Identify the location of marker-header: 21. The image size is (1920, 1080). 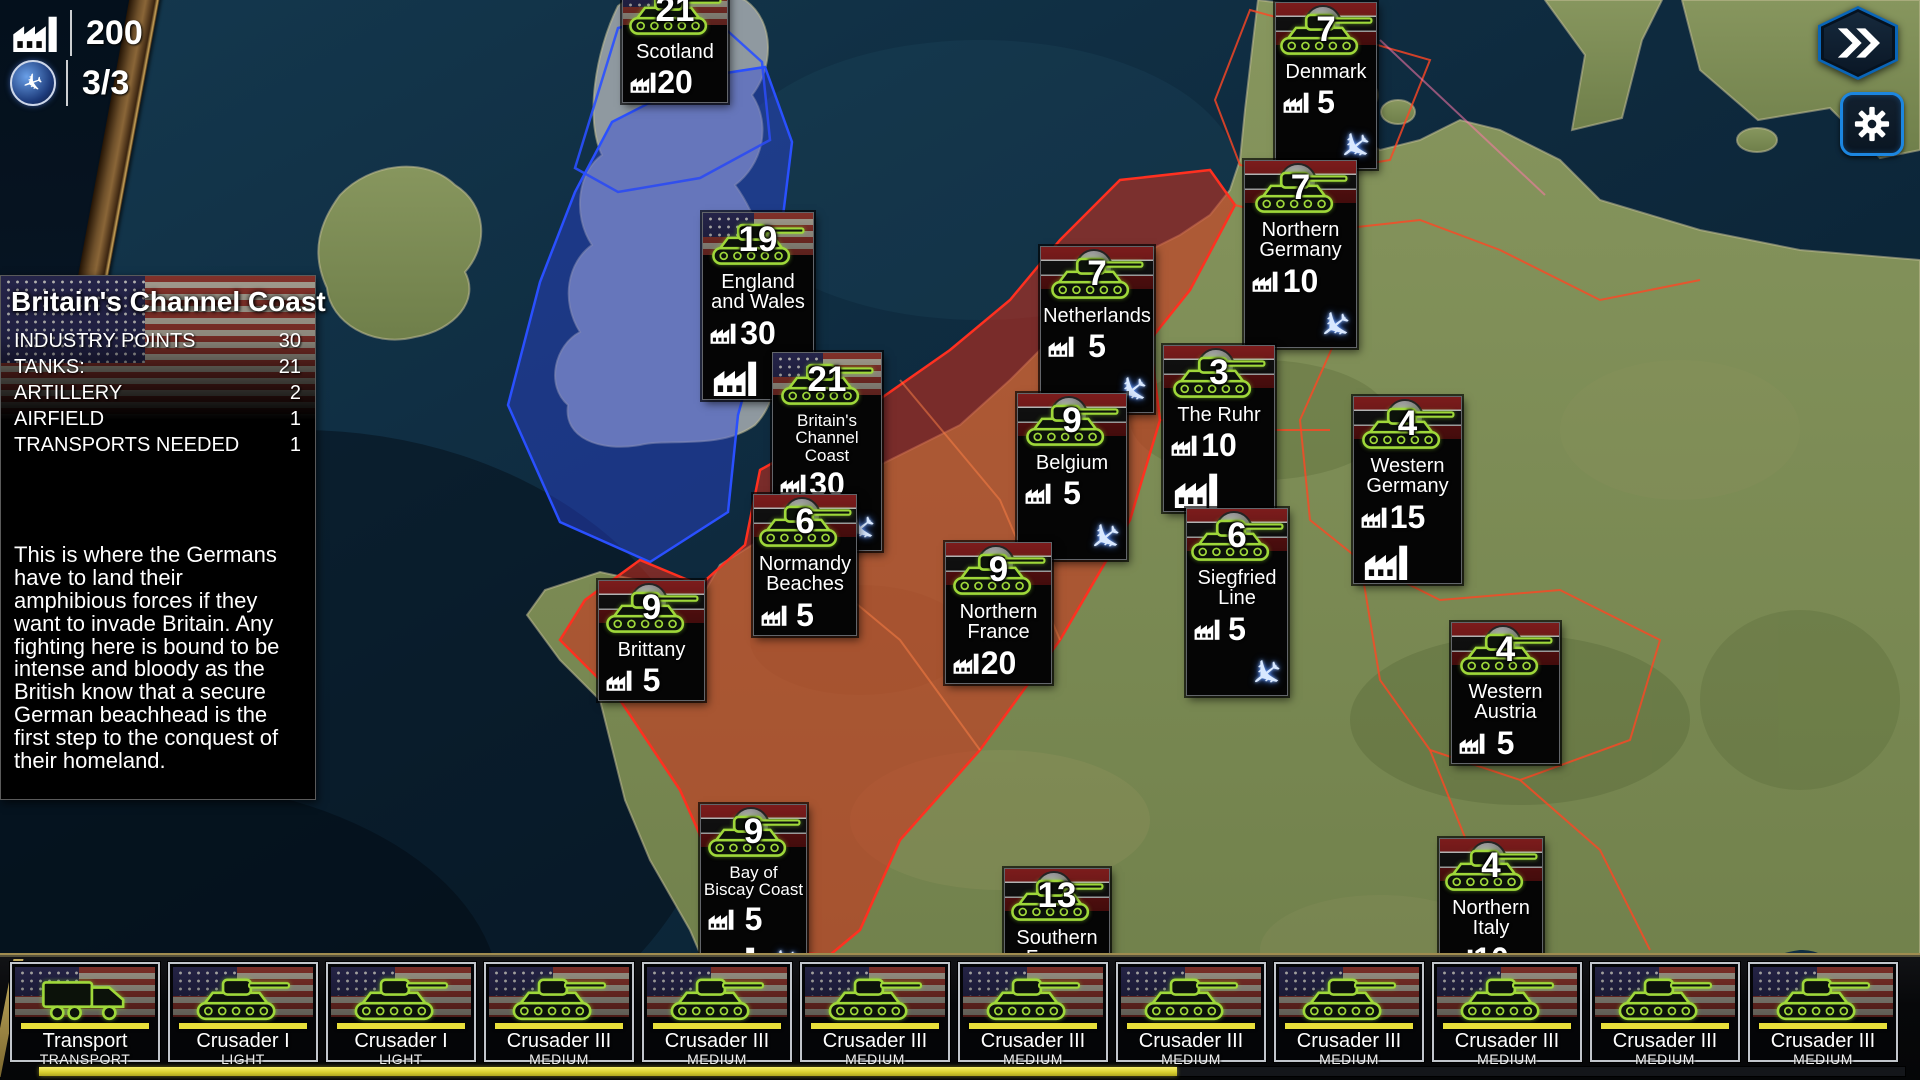
(827, 382).